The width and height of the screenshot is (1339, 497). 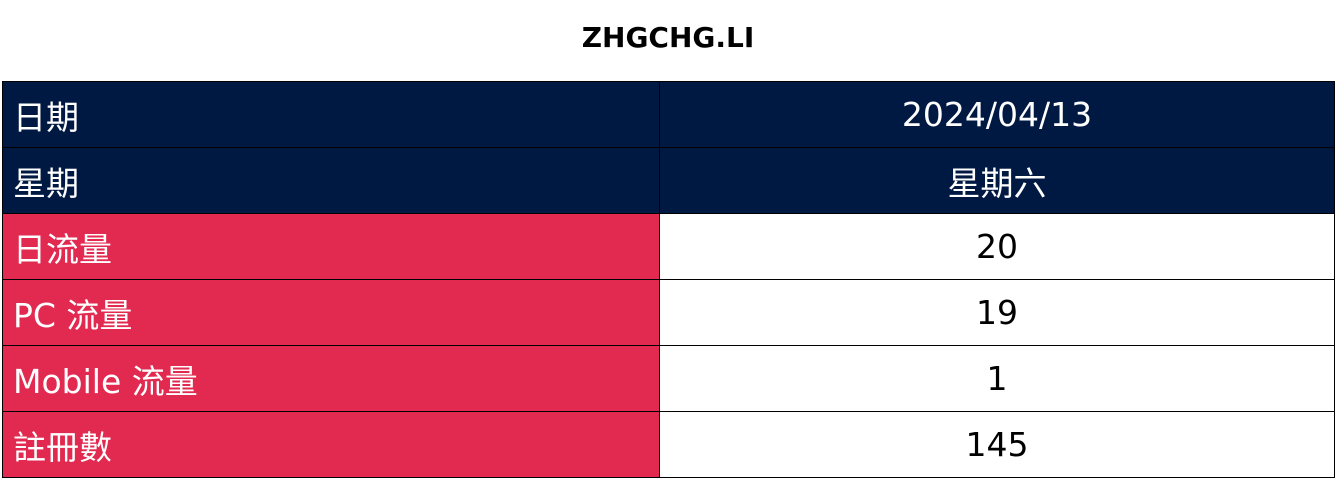 I want to click on row-label-date: 日期, so click(x=331, y=114).